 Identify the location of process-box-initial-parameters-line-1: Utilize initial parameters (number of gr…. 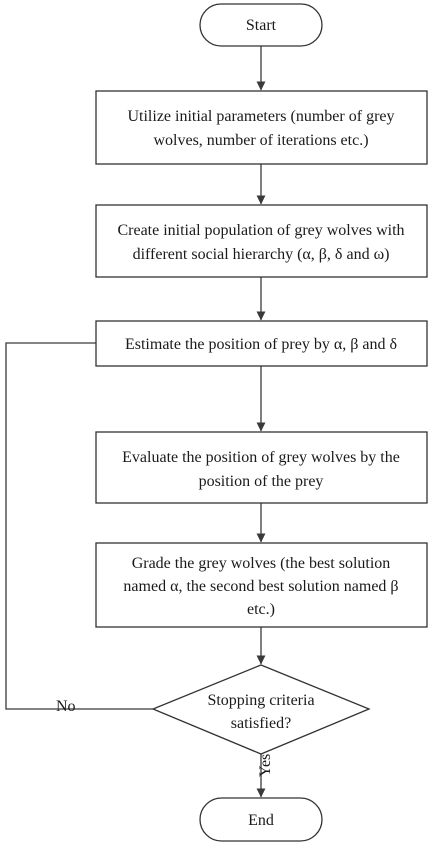
(260, 116).